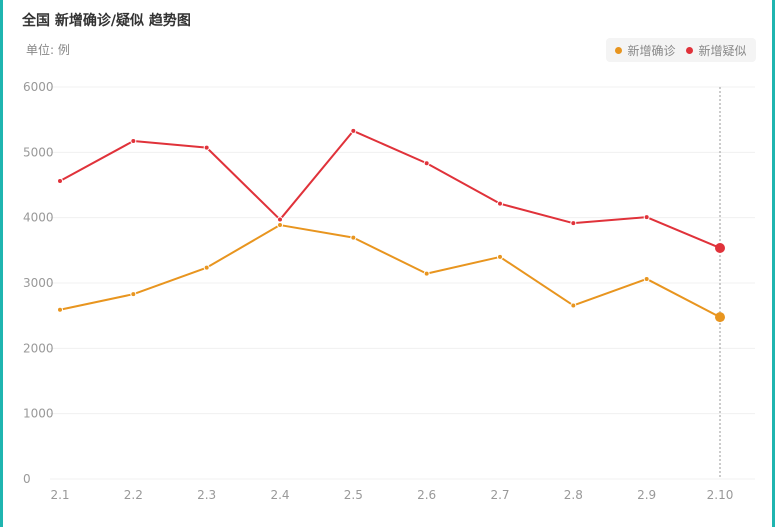 The image size is (775, 527). I want to click on y-tick-label: 0, so click(27, 479).